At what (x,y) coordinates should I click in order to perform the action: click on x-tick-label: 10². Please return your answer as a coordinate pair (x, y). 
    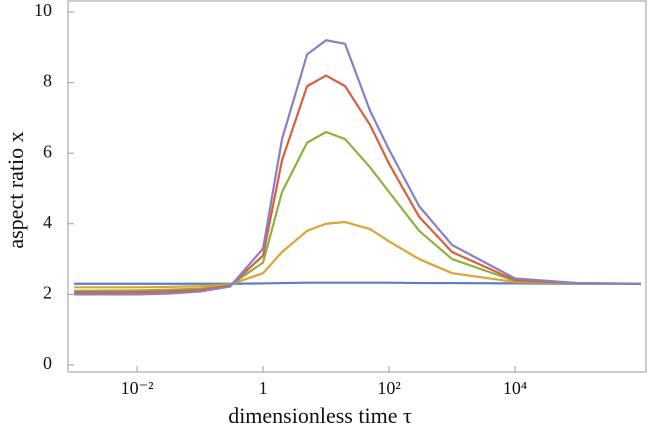
    Looking at the image, I should click on (388, 388).